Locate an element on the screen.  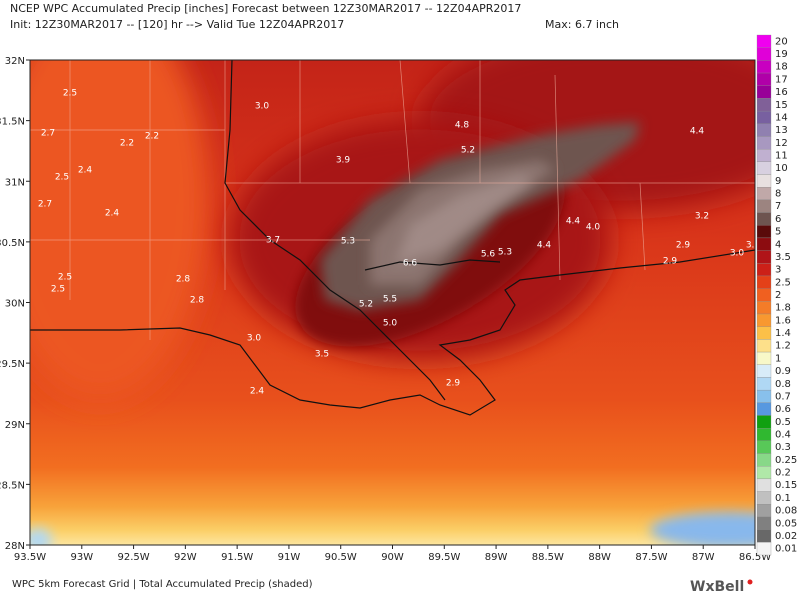
colorbar-label: 0.08 is located at coordinates (786, 511).